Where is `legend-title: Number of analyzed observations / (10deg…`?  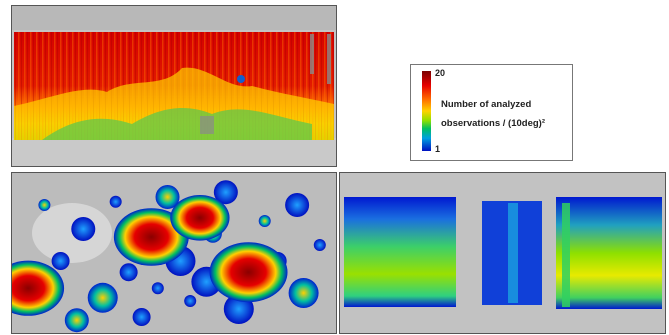
legend-title: Number of analyzed observations / (10deg… is located at coordinates (503, 114).